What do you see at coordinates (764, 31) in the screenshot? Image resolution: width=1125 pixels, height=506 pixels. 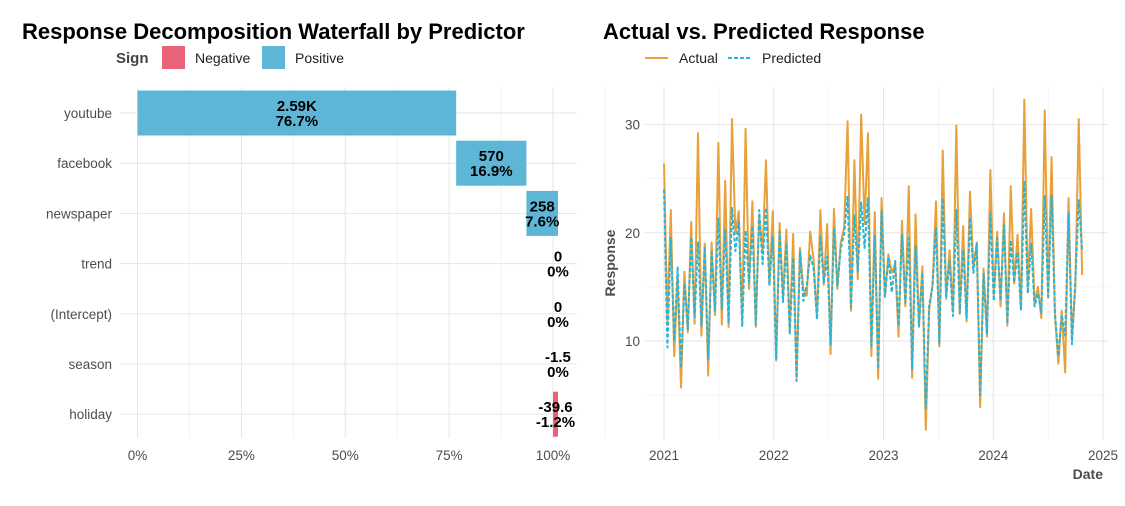 I see `line-chart-title: Actual vs. Predicted Response` at bounding box center [764, 31].